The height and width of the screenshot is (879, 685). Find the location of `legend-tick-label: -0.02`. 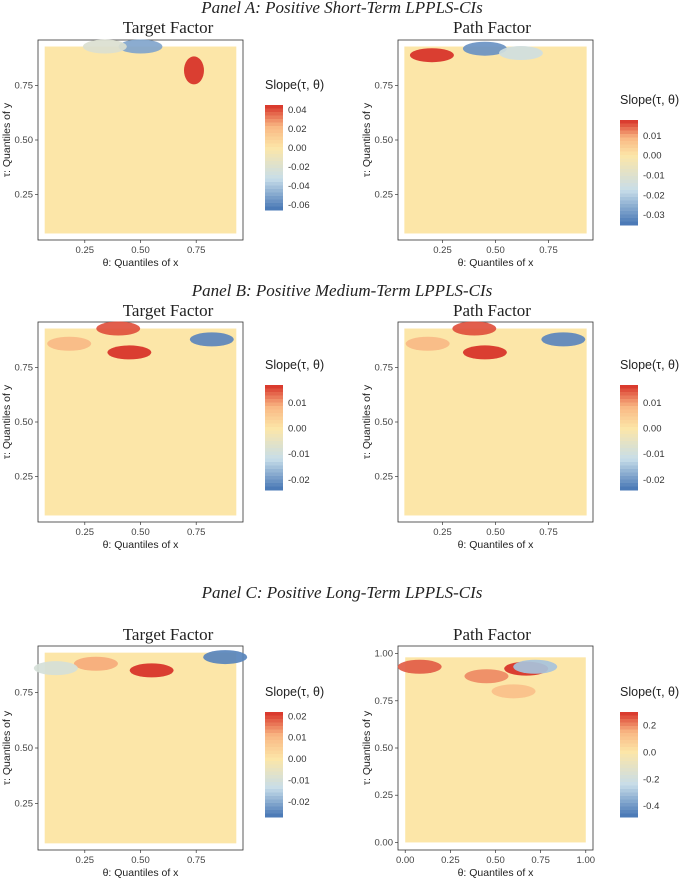

legend-tick-label: -0.02 is located at coordinates (299, 167).